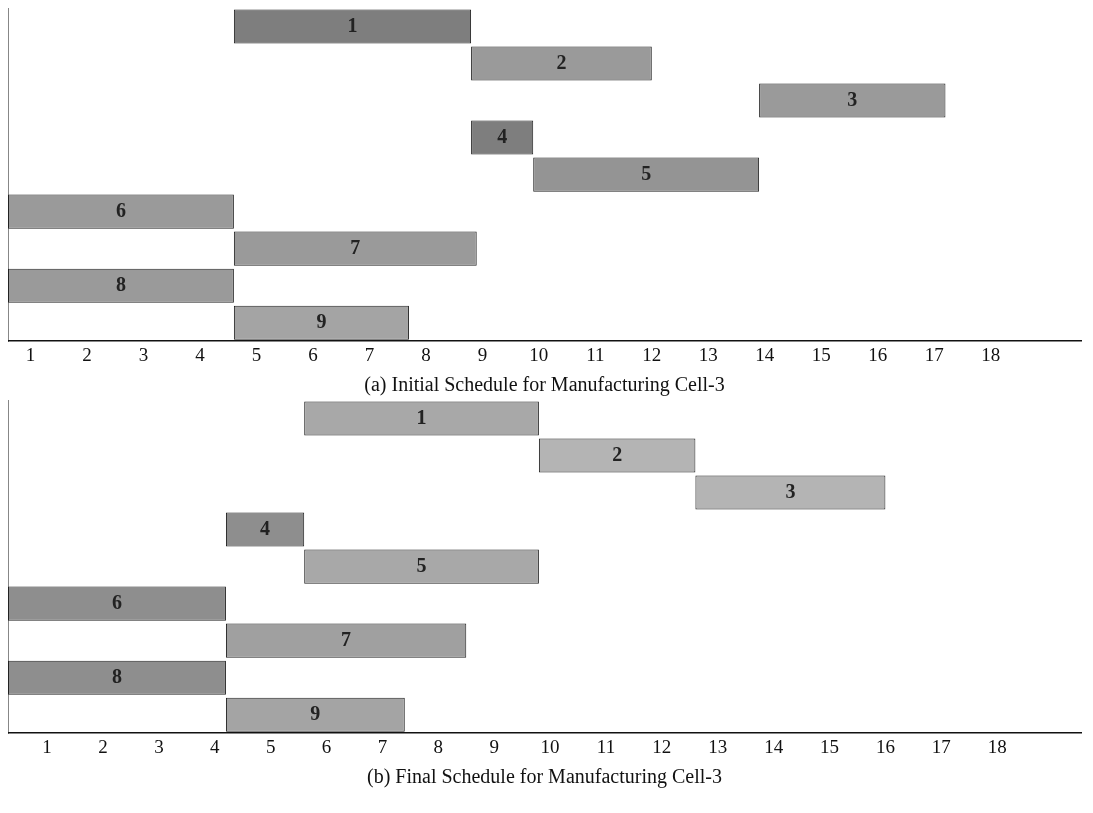 The image size is (1093, 813). What do you see at coordinates (544, 385) in the screenshot?
I see `text: (a) Initial Schedule for Manufacturing Cell-3` at bounding box center [544, 385].